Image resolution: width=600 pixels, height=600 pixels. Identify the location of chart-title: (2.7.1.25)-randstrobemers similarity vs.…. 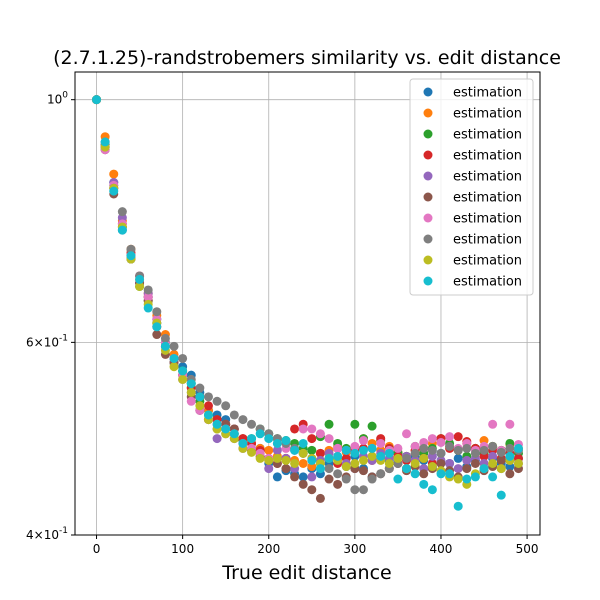
(307, 58).